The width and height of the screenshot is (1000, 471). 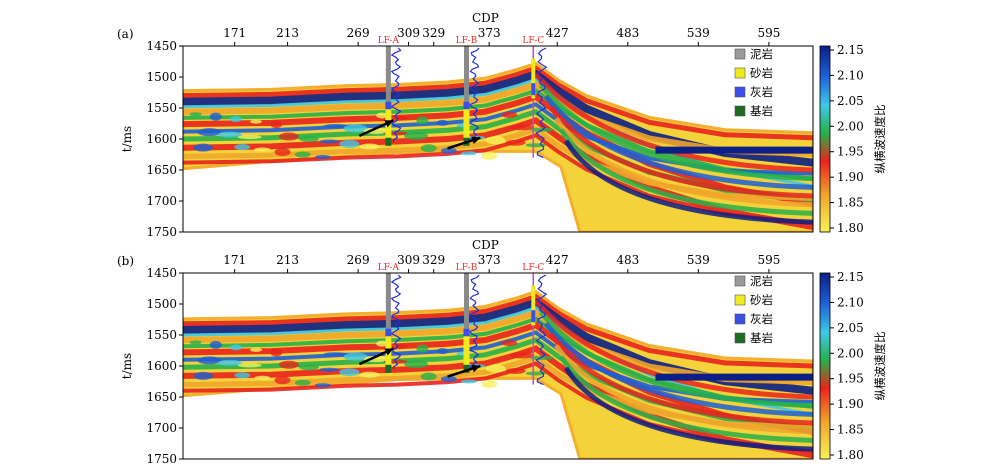 I want to click on x-tick-label: 483, so click(x=627, y=33).